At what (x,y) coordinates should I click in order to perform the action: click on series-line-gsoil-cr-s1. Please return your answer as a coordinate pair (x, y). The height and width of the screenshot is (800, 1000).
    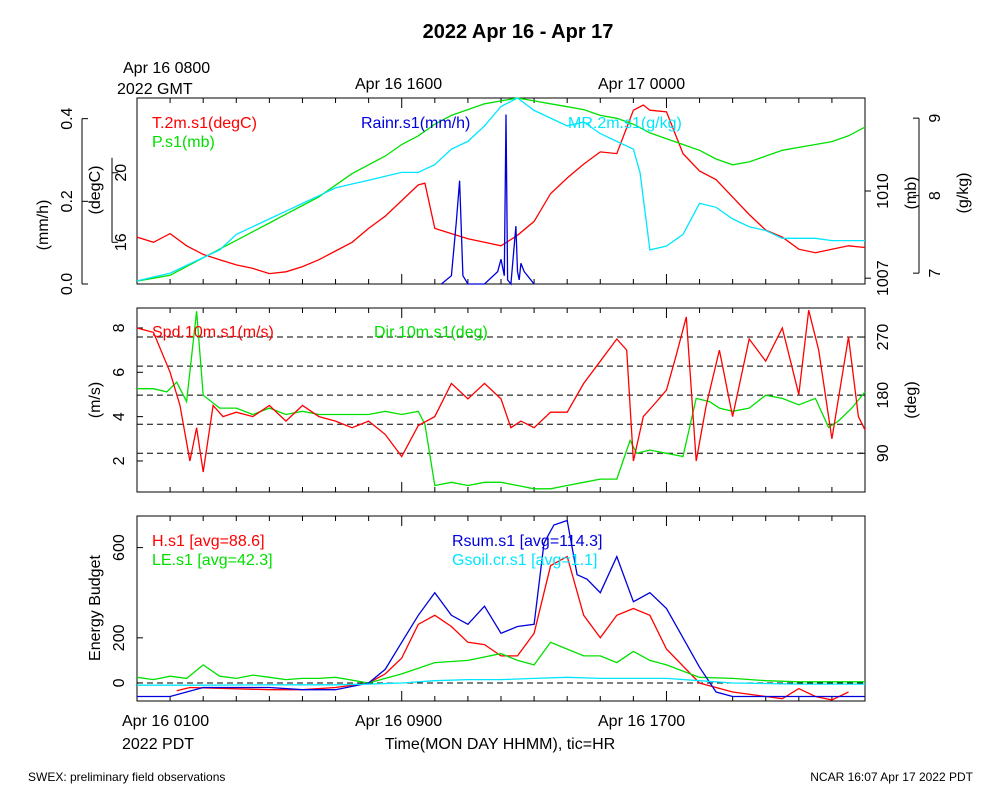
    Looking at the image, I should click on (501, 681).